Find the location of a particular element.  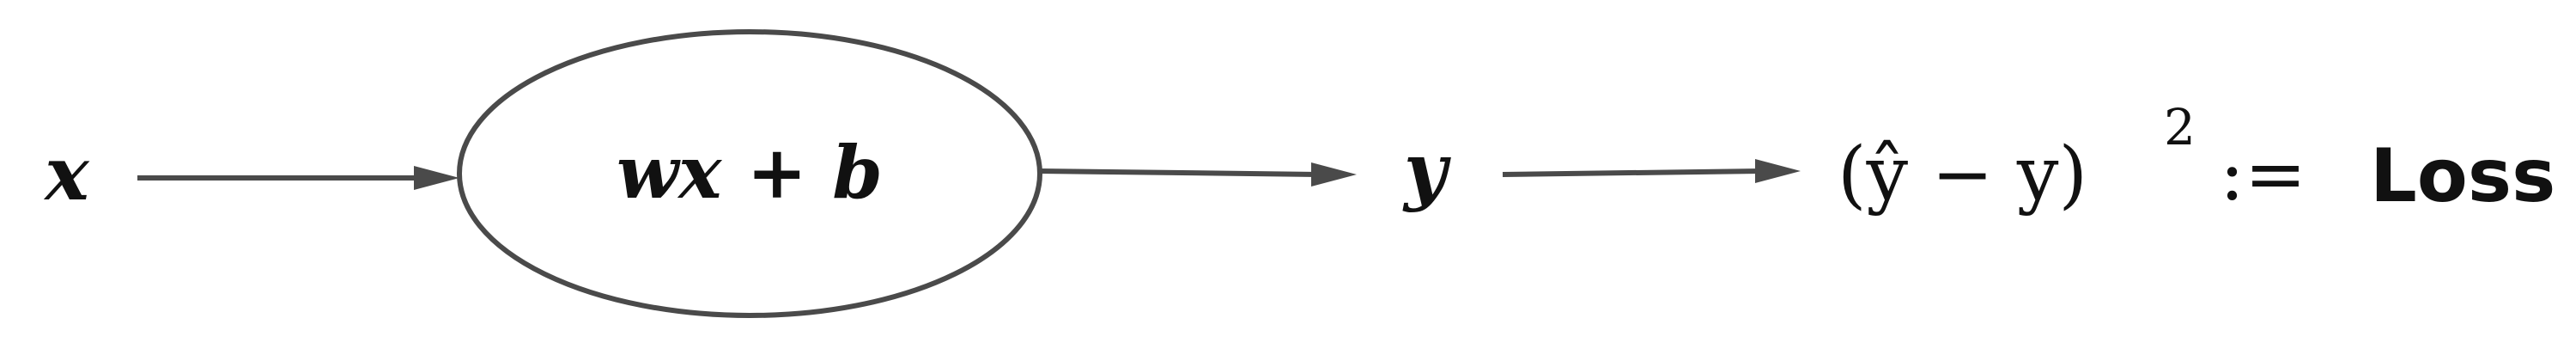

loss-exponent: 2 is located at coordinates (2180, 127).